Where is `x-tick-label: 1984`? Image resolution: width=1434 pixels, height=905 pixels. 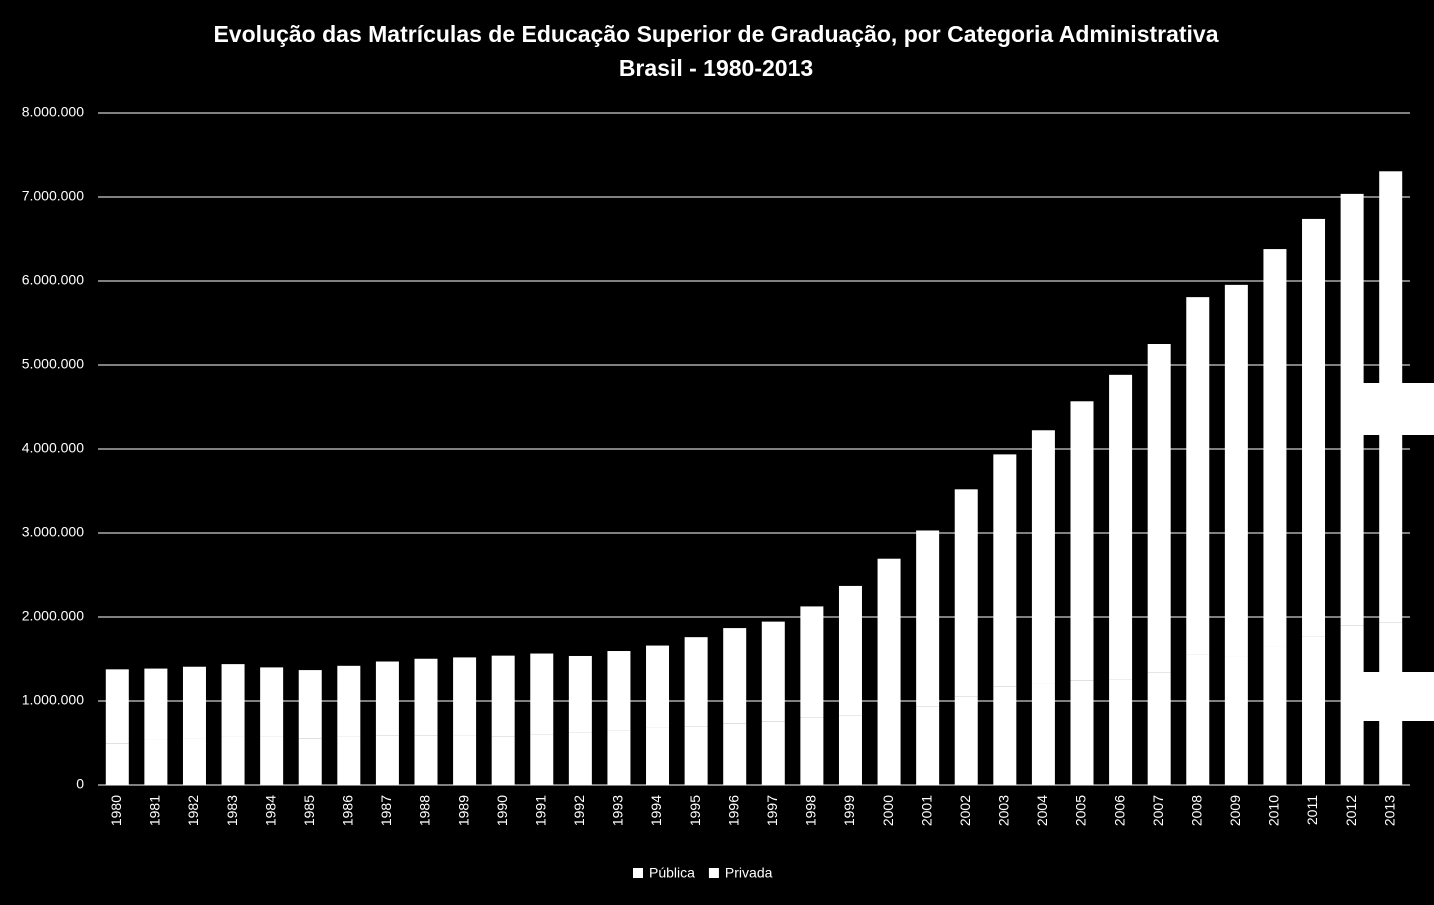
x-tick-label: 1984 is located at coordinates (270, 810).